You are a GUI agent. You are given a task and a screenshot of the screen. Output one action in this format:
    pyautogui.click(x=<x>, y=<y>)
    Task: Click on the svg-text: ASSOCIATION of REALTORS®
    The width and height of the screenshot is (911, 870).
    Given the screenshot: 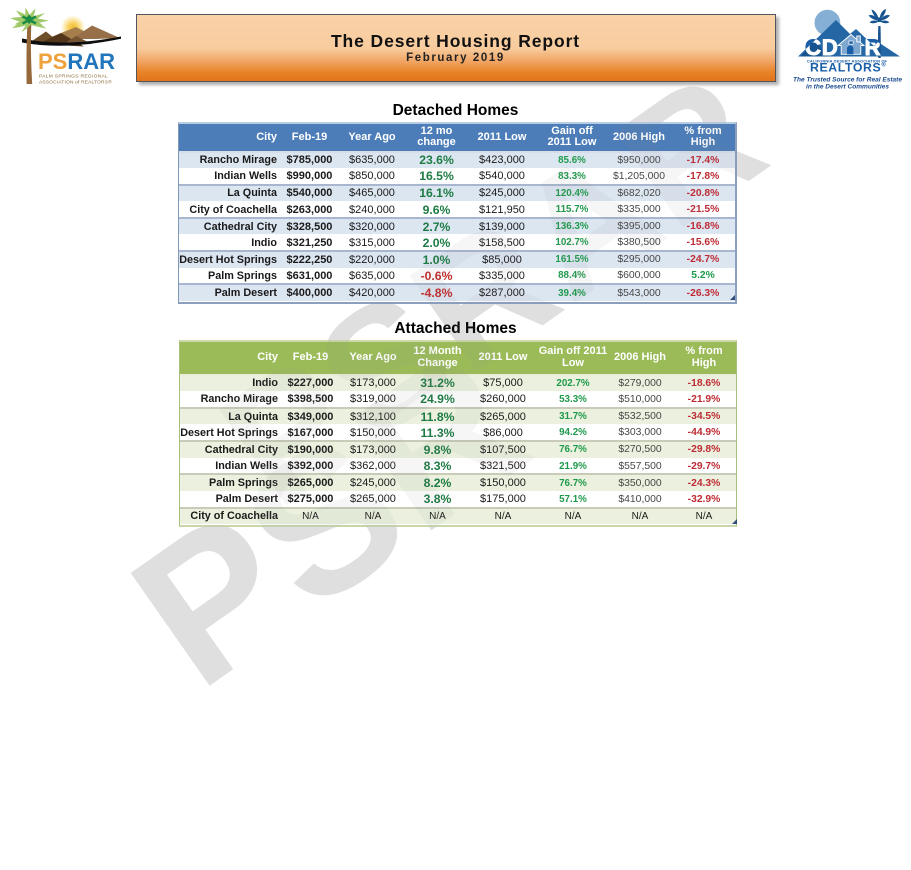 What is the action you would take?
    pyautogui.click(x=75, y=82)
    